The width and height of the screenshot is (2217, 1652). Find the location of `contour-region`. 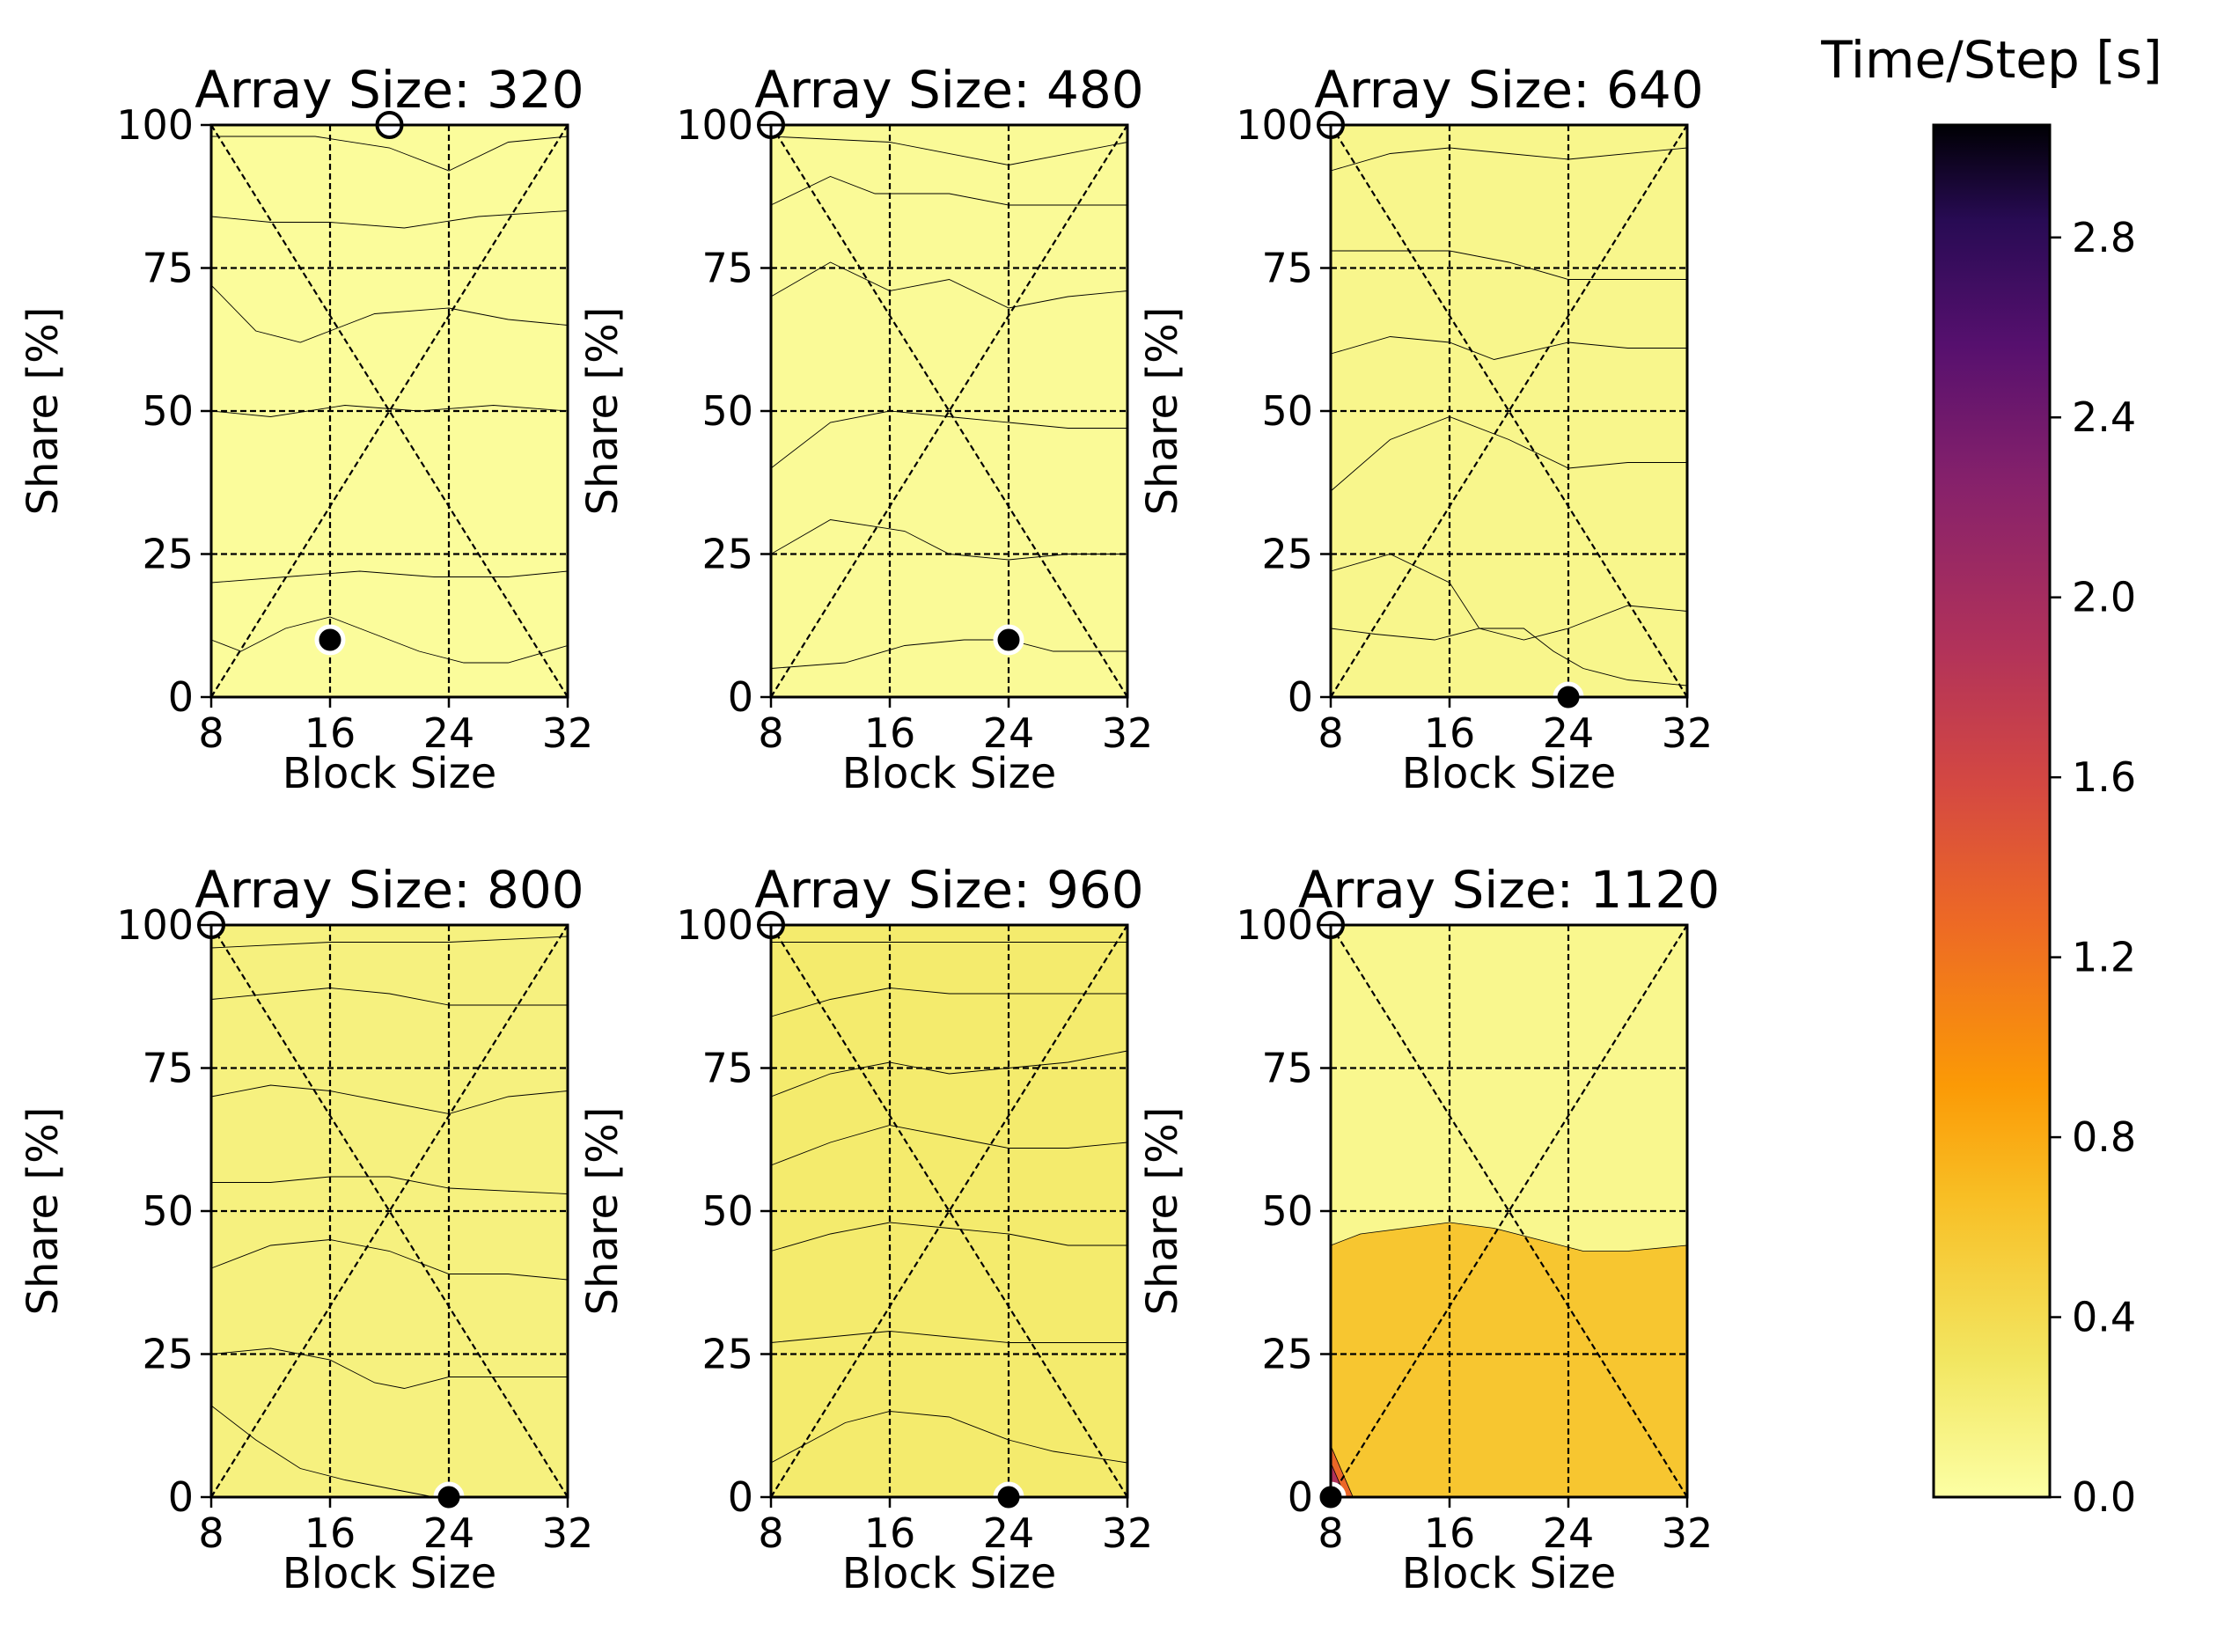

contour-region is located at coordinates (1509, 1360).